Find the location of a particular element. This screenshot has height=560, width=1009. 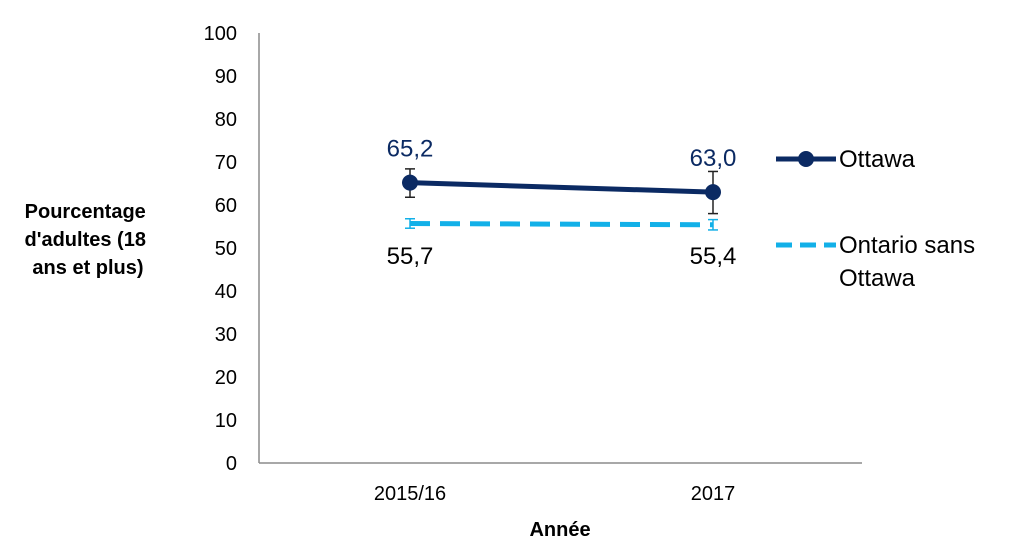

legend-label-ontario-line-1: Ontario sans is located at coordinates (907, 245).